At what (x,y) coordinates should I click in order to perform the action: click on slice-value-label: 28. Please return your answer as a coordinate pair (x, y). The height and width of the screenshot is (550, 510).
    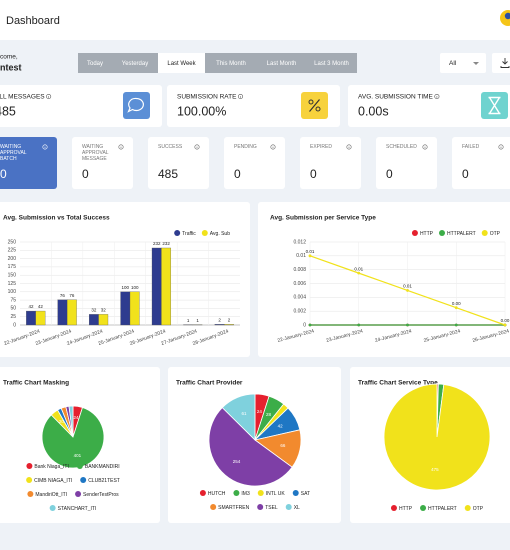
    Looking at the image, I should click on (269, 414).